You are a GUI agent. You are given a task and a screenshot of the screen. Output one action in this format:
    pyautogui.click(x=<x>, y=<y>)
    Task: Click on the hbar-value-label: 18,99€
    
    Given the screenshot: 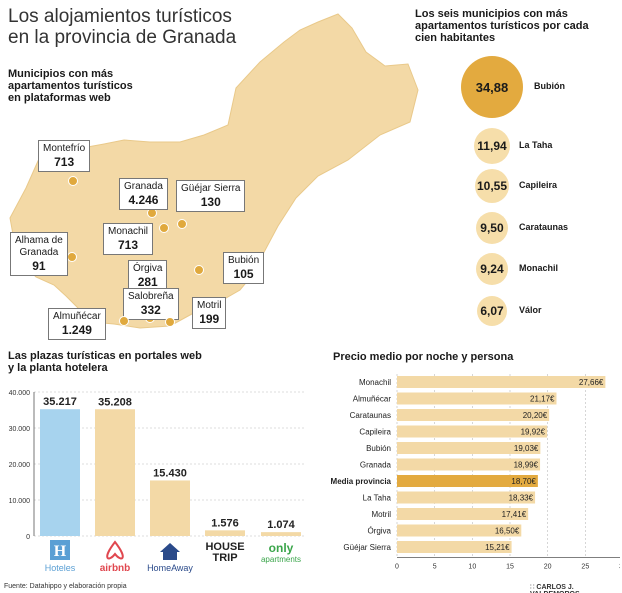 What is the action you would take?
    pyautogui.click(x=526, y=465)
    